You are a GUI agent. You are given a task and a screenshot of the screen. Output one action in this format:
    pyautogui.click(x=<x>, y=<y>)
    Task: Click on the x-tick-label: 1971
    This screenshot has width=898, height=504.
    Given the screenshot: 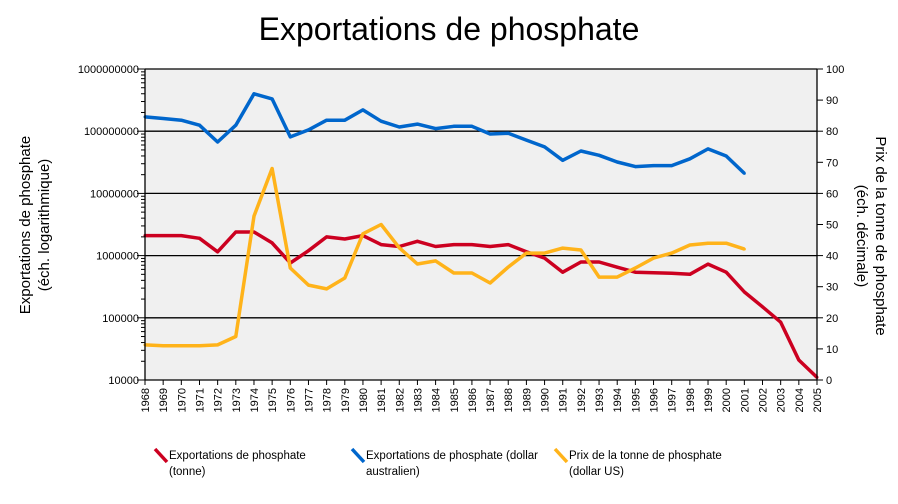 What is the action you would take?
    pyautogui.click(x=200, y=400)
    